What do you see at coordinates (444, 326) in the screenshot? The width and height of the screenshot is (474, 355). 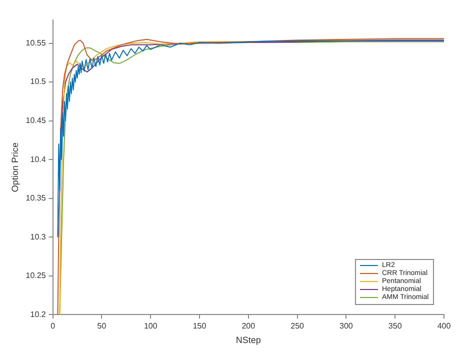 I see `x-tick-label: 400` at bounding box center [444, 326].